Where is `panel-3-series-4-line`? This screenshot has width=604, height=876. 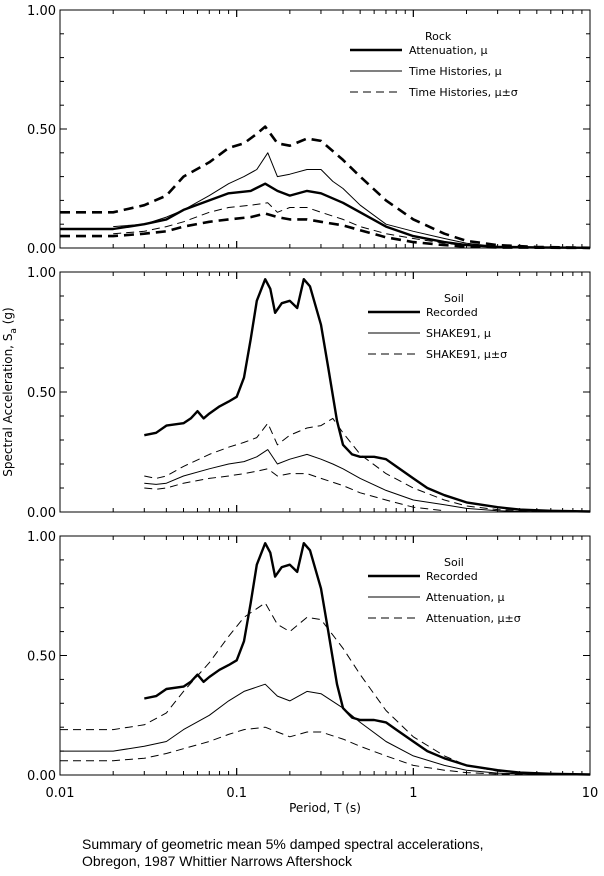
panel-3-series-4-line is located at coordinates (298, 751).